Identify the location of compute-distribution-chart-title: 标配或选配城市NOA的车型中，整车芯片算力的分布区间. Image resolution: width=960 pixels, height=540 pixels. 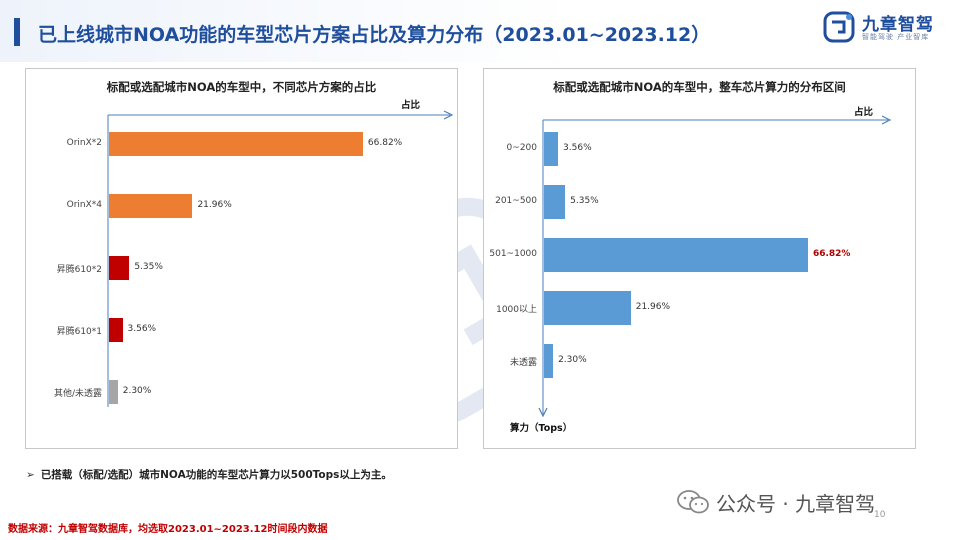
(699, 87).